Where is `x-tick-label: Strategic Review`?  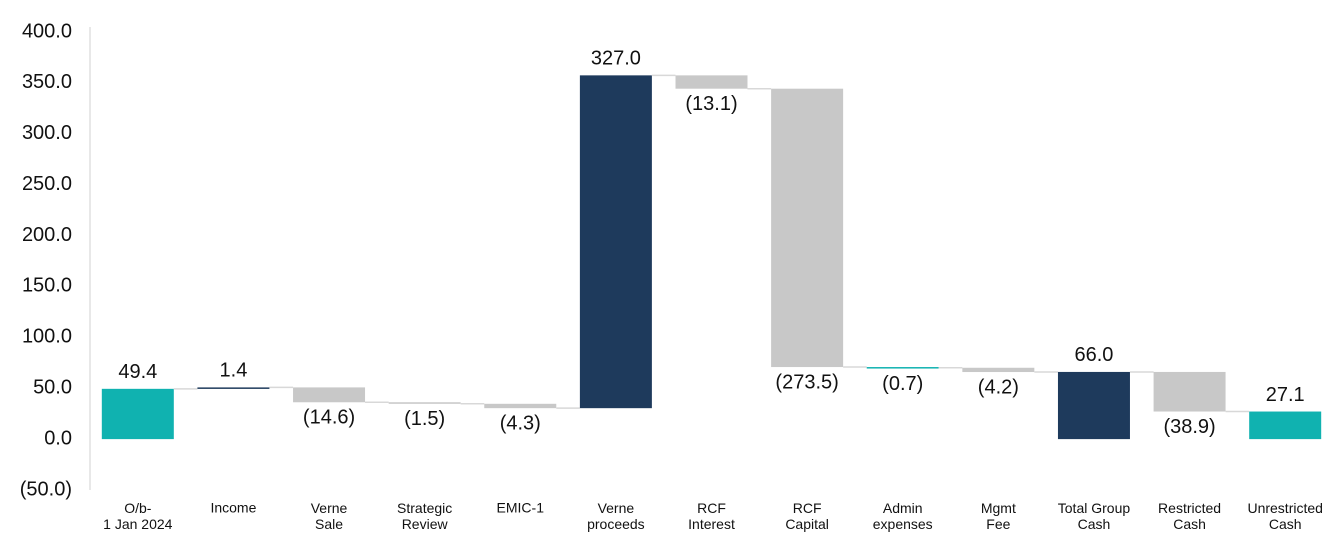 x-tick-label: Strategic Review is located at coordinates (424, 516).